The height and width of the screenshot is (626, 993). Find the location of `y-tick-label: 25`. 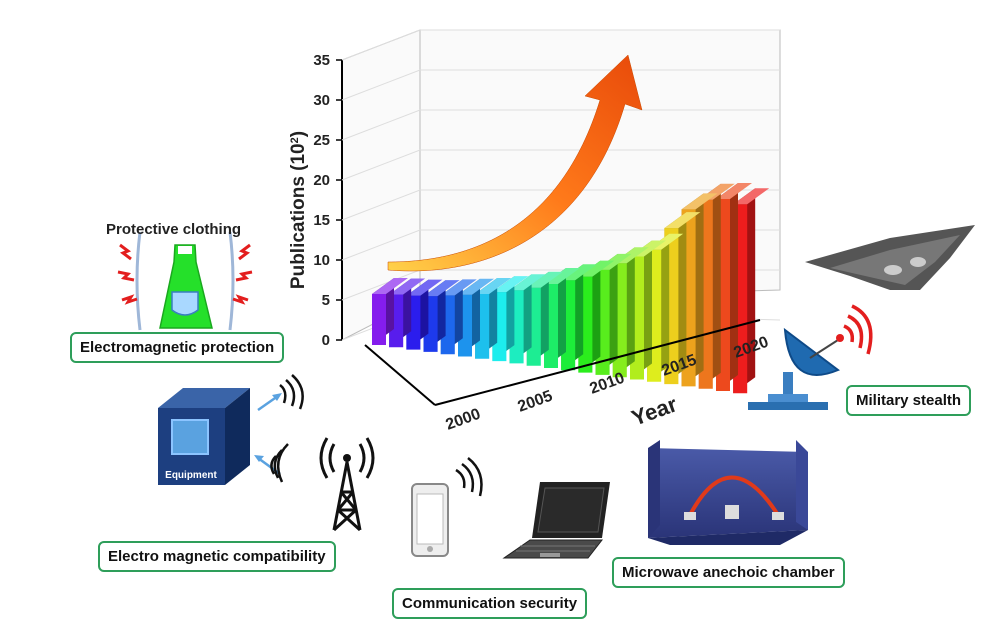

y-tick-label: 25 is located at coordinates (321, 140).